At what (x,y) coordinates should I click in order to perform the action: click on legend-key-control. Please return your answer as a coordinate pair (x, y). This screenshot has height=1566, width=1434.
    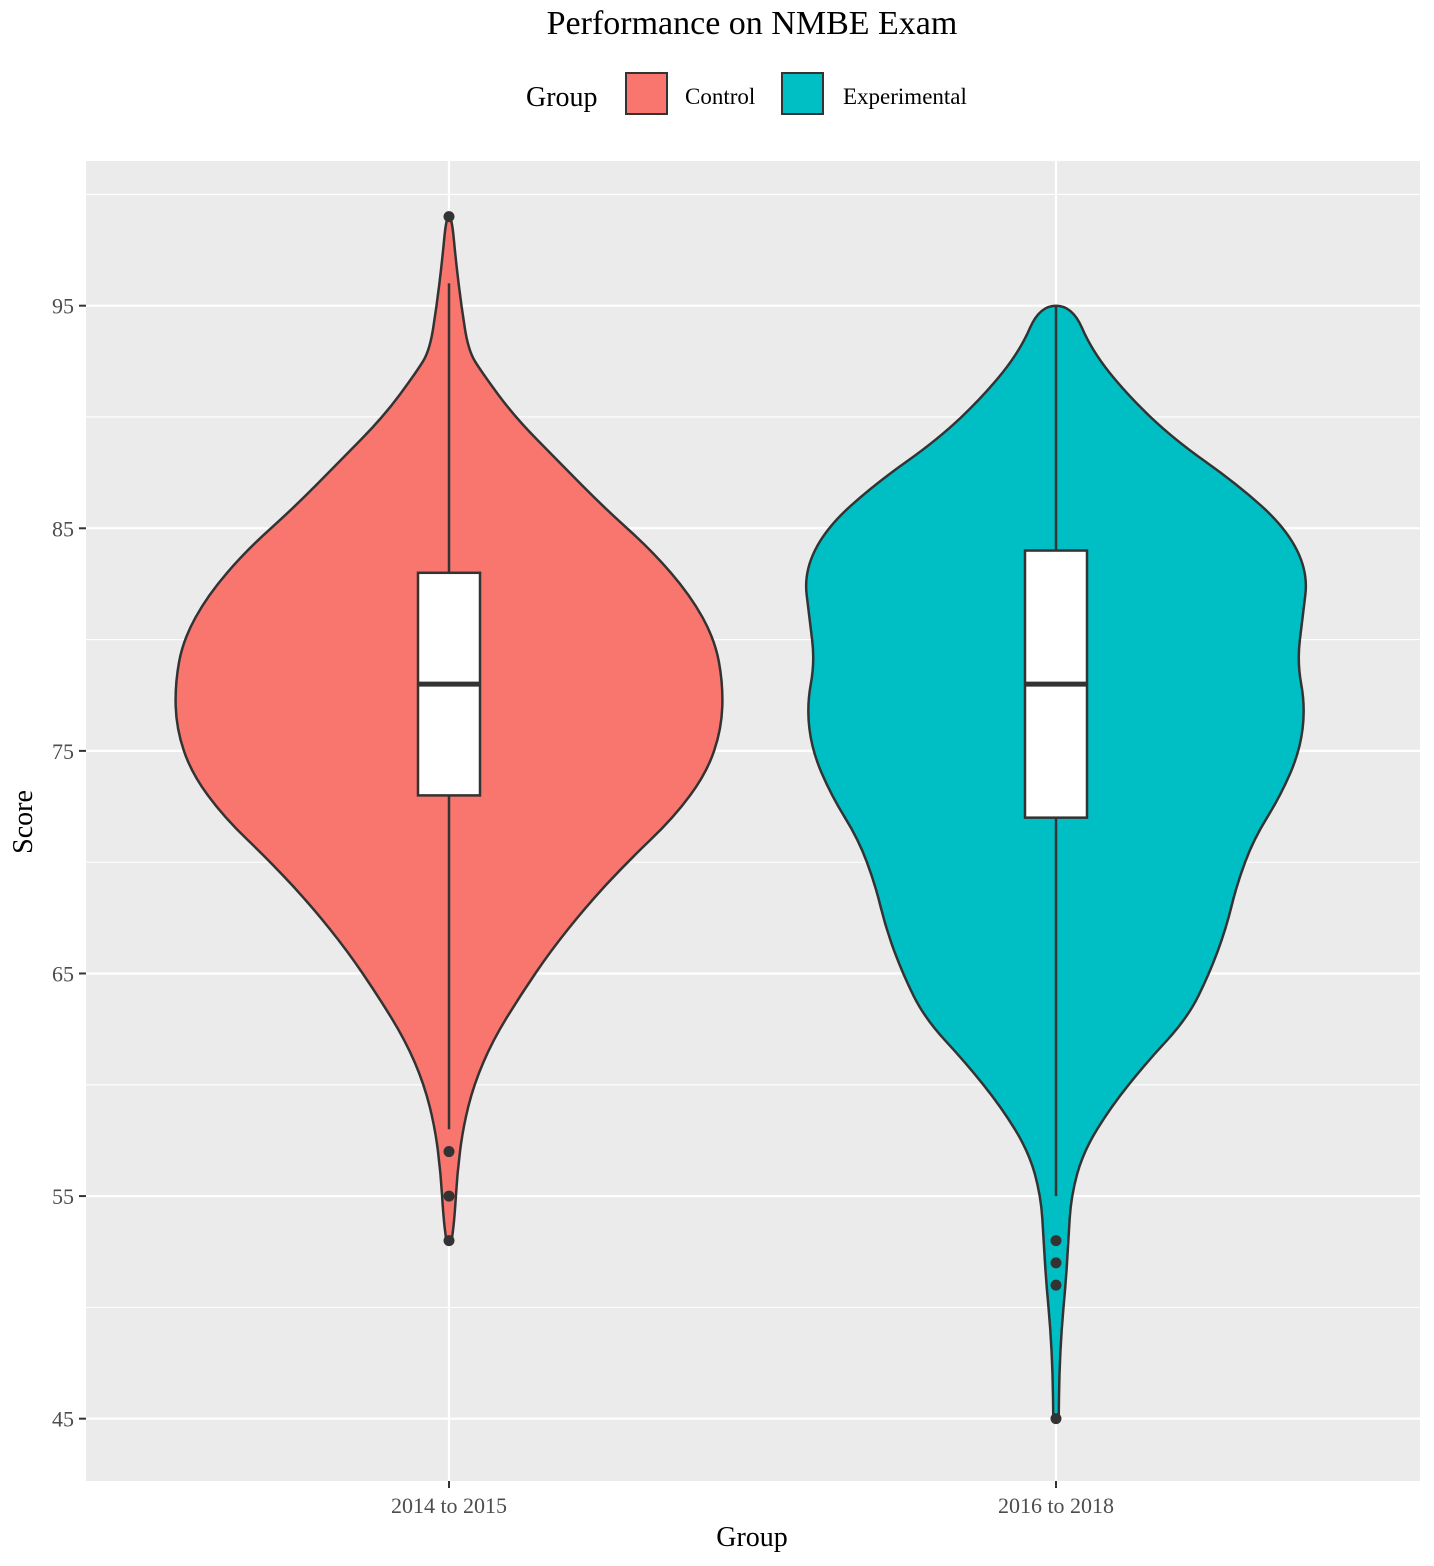
    Looking at the image, I should click on (646, 93).